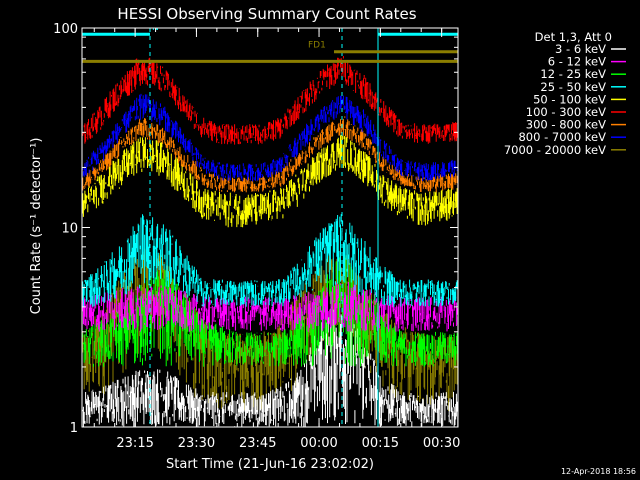 The width and height of the screenshot is (640, 480). What do you see at coordinates (69, 229) in the screenshot?
I see `y-tick-label: 10` at bounding box center [69, 229].